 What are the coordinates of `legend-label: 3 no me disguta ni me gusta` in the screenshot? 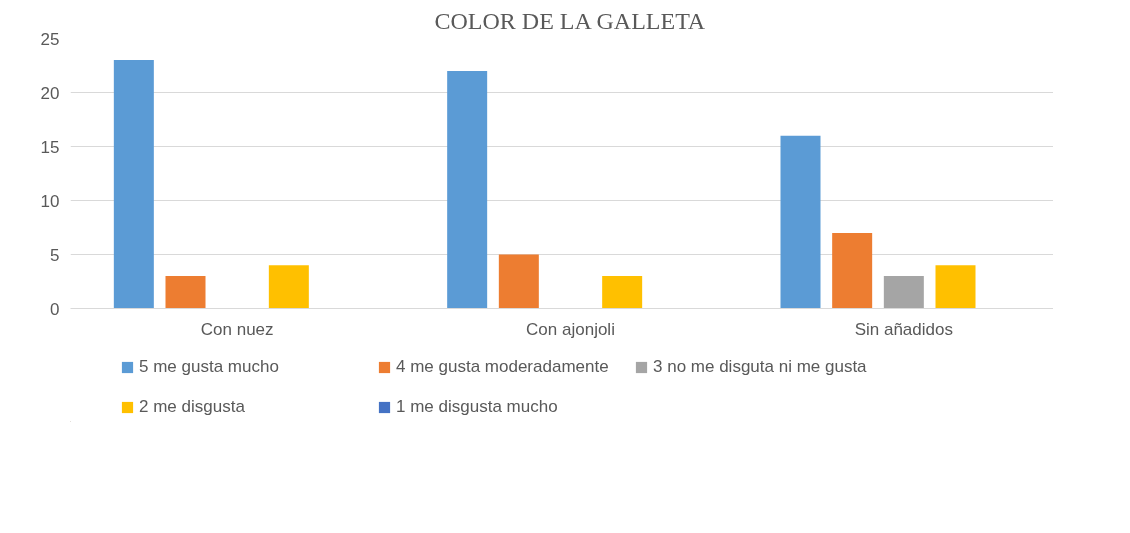 It's located at (760, 367).